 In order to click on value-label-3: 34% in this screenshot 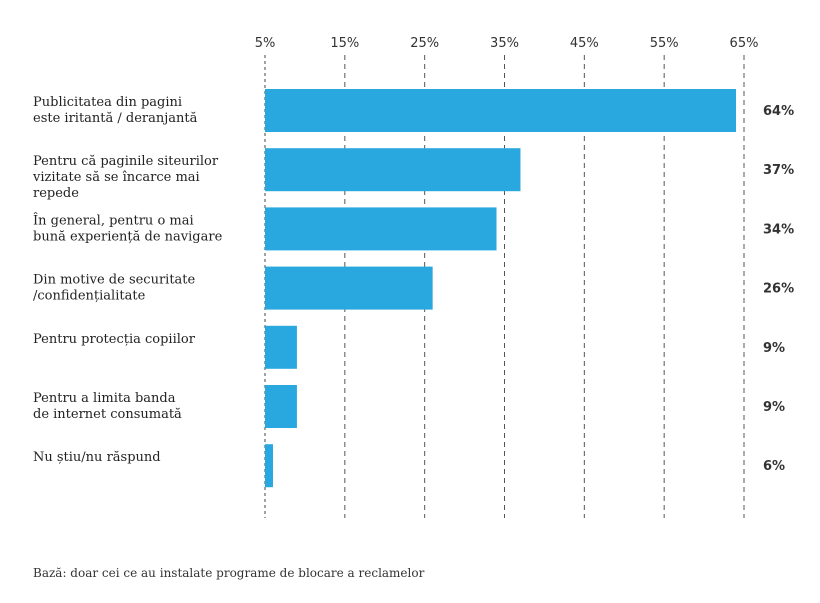, I will do `click(778, 229)`.